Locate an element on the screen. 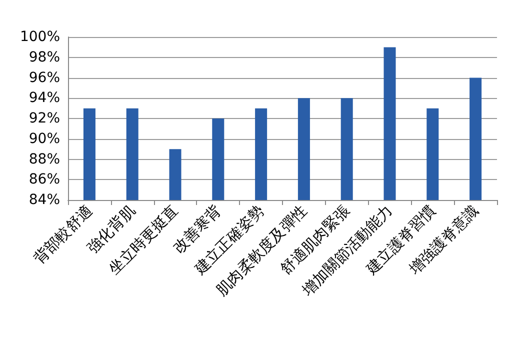  y-tick-label: 92% is located at coordinates (44, 118).